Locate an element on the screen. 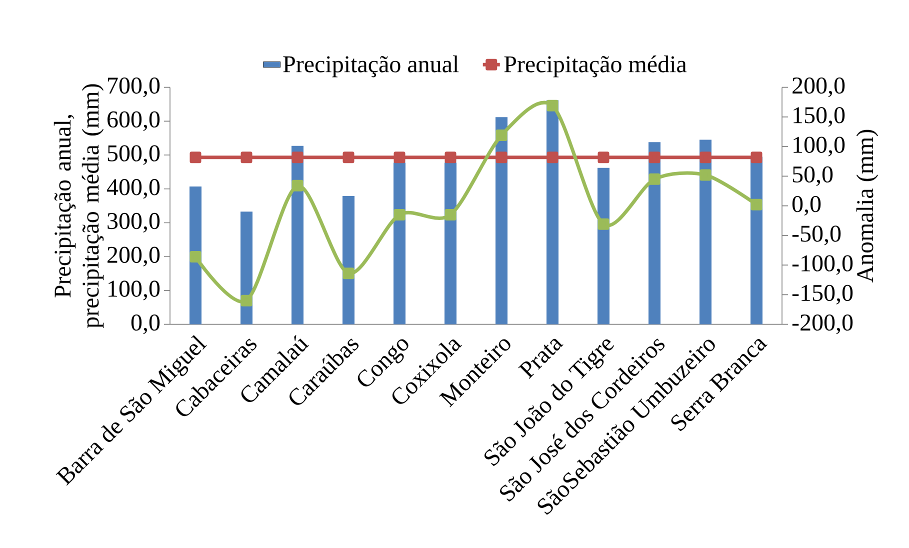 Image resolution: width=909 pixels, height=548 pixels. y-tick-label: 700,0 is located at coordinates (134, 87).